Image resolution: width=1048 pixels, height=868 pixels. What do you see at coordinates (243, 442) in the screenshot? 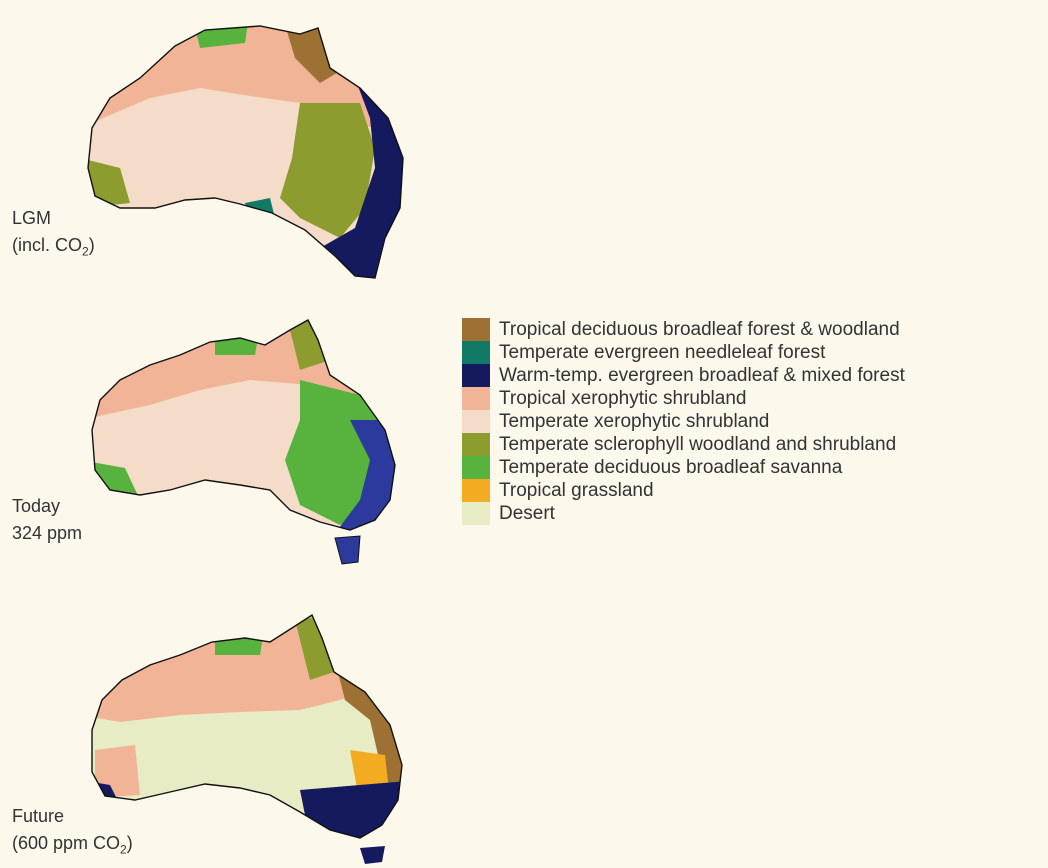
I see `map-today-graphic` at bounding box center [243, 442].